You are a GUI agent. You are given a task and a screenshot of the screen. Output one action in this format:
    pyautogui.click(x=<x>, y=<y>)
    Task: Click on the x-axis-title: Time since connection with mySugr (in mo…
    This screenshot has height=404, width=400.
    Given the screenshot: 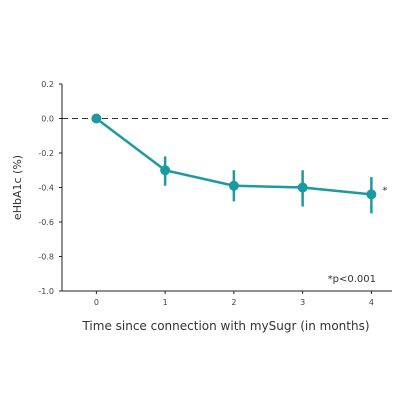 What is the action you would take?
    pyautogui.click(x=225, y=326)
    